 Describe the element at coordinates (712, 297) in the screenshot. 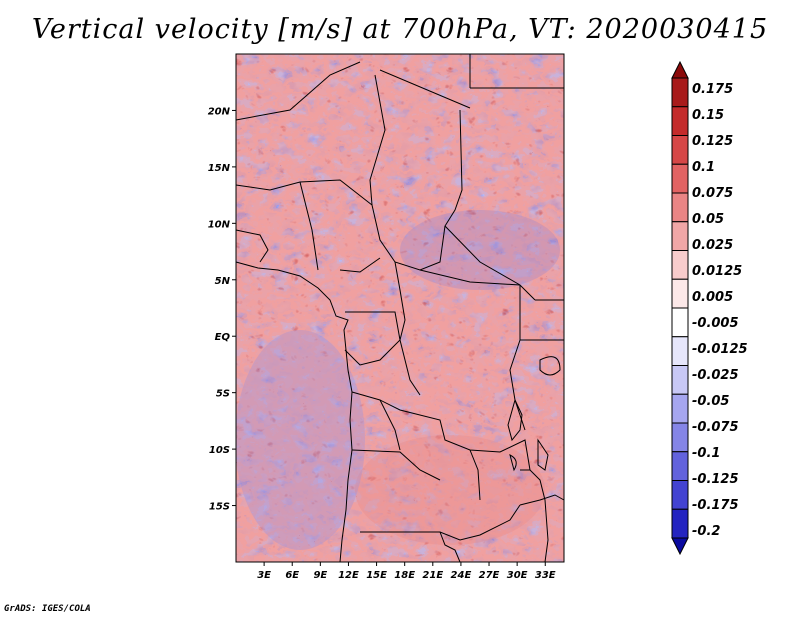

I see `colorbar-label: 0.005` at that location.